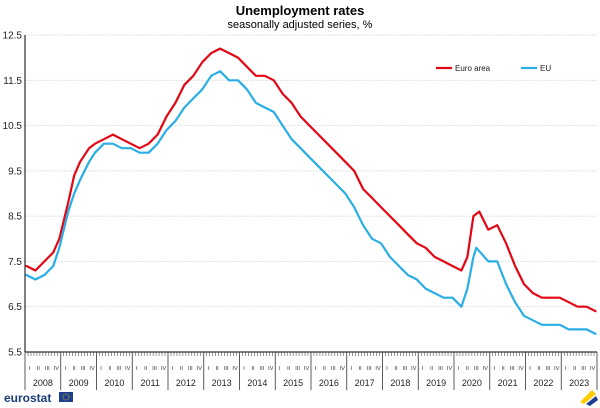 The height and width of the screenshot is (408, 600). What do you see at coordinates (13, 195) in the screenshot?
I see `y-axis-ticks: 5.5 6.5 7.5 8.5 9.5 10.5 11.5 12.5` at bounding box center [13, 195].